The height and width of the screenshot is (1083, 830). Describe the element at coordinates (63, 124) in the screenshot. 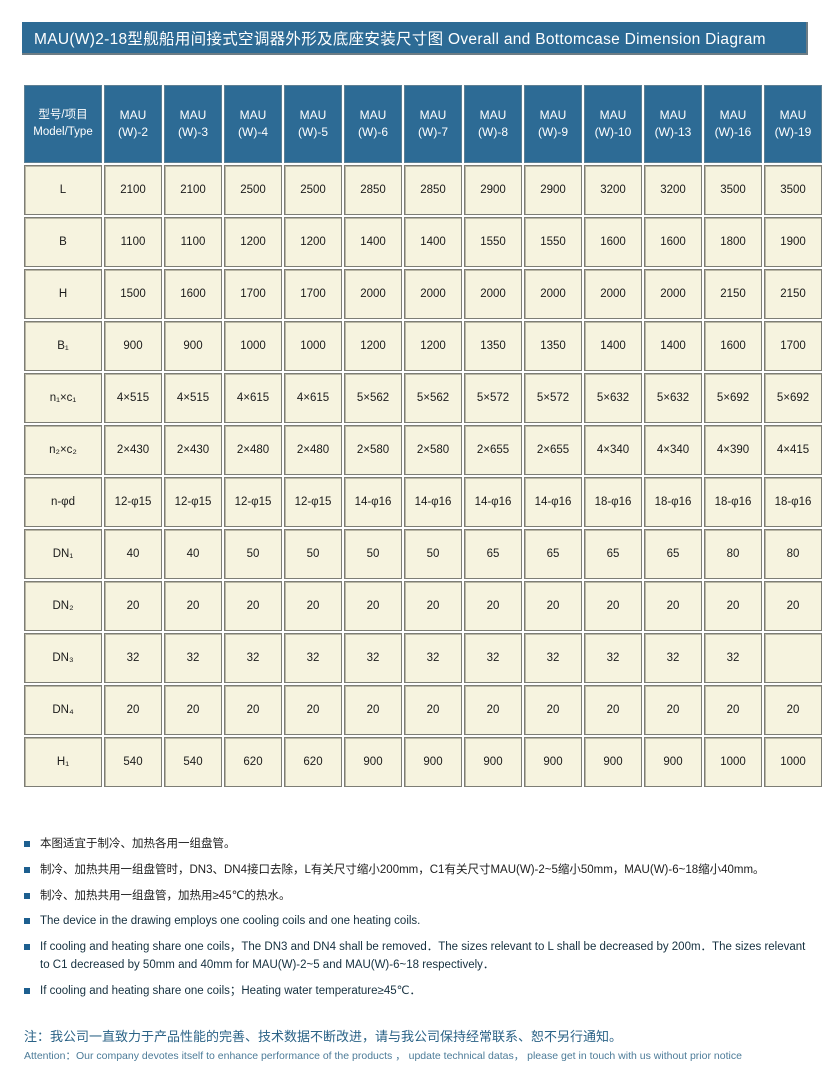

I see `table-corner-header: 型号/项目 Model/Type` at that location.